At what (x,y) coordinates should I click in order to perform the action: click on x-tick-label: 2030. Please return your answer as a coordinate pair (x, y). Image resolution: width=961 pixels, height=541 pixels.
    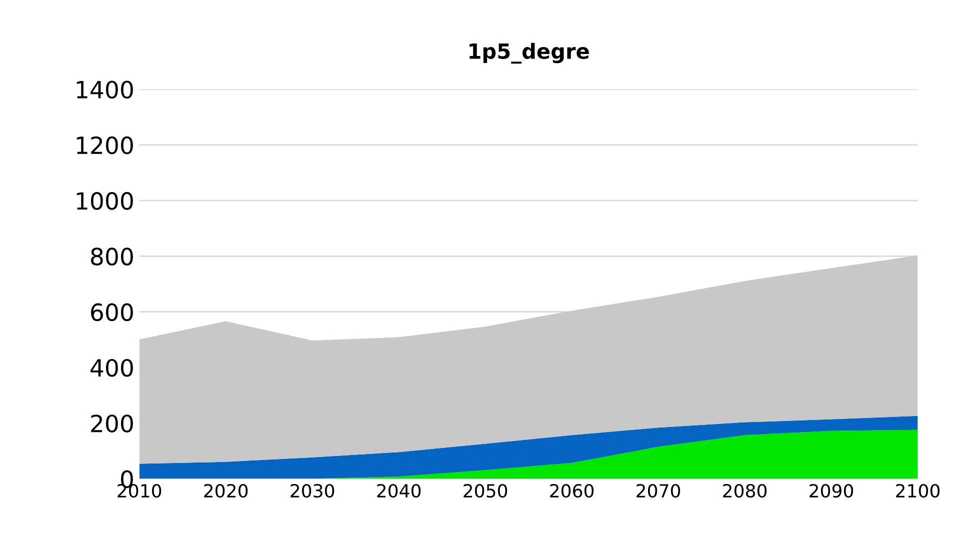
    Looking at the image, I should click on (312, 491).